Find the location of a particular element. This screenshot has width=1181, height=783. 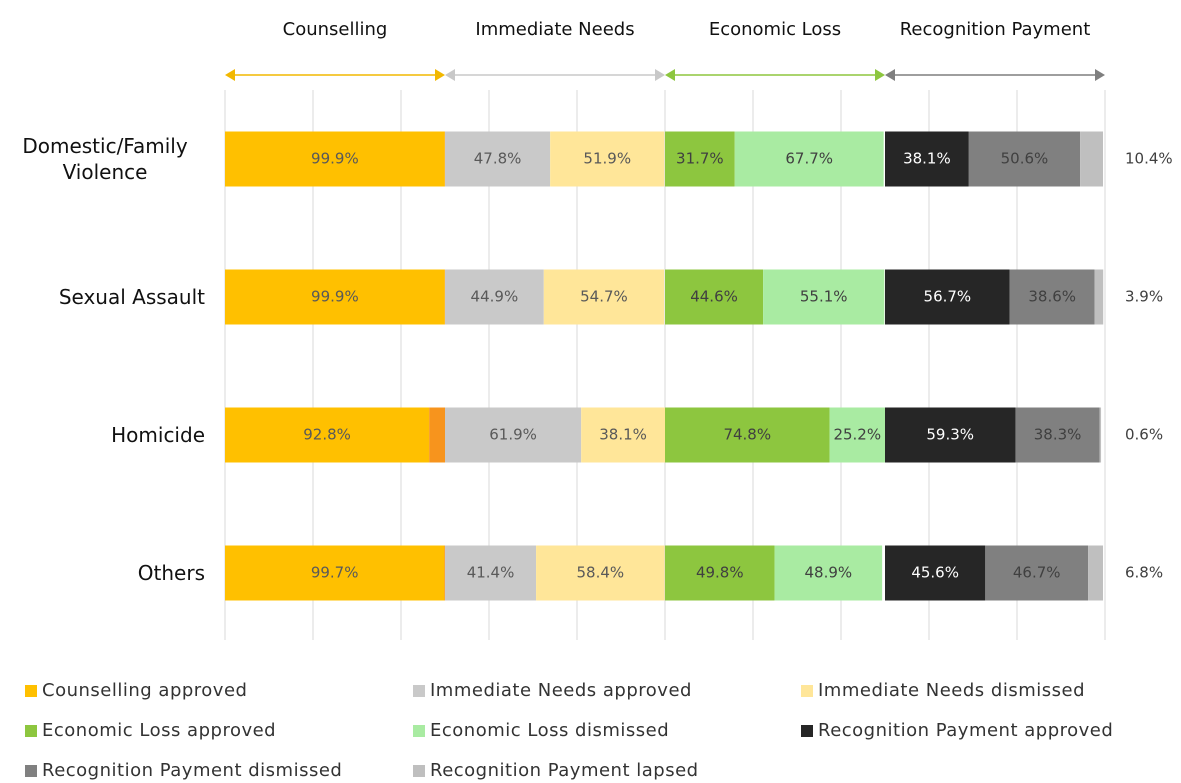

legend-label: Recognition Payment approved is located at coordinates (965, 730).